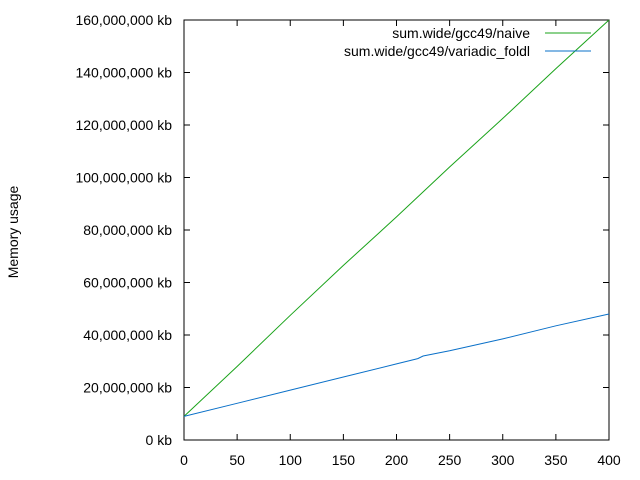 This screenshot has height=480, width=640. What do you see at coordinates (556, 460) in the screenshot?
I see `x-tick-label: 350` at bounding box center [556, 460].